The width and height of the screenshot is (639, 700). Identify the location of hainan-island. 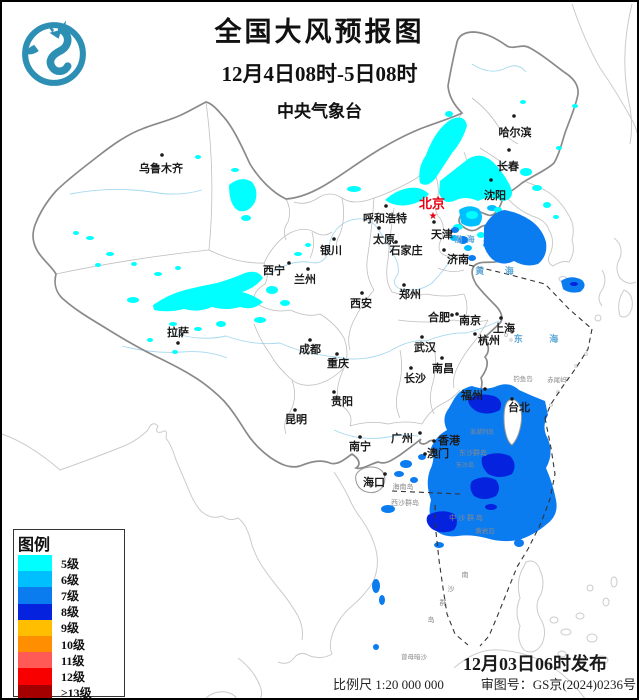
(370, 480).